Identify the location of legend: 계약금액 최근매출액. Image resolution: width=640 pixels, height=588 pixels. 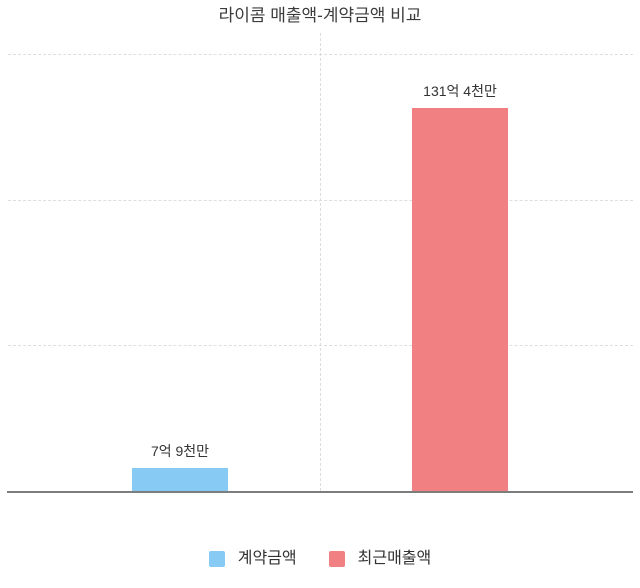
(320, 559).